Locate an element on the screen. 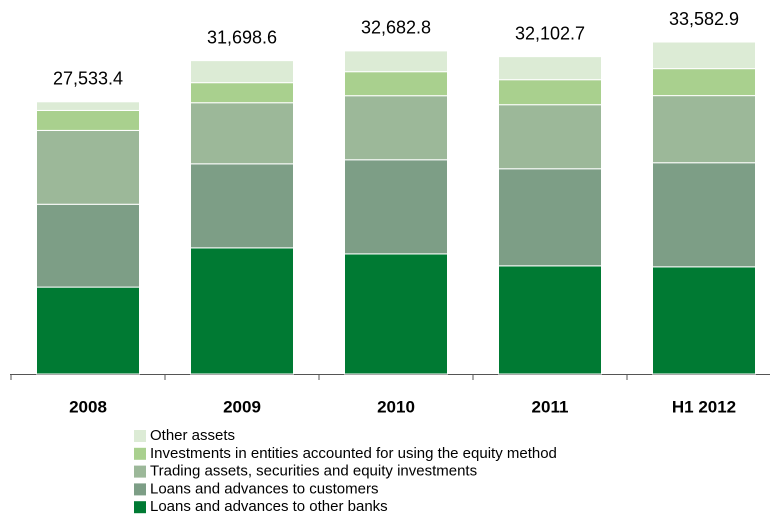 The width and height of the screenshot is (770, 517). total-label: 31,698.6 is located at coordinates (242, 37).